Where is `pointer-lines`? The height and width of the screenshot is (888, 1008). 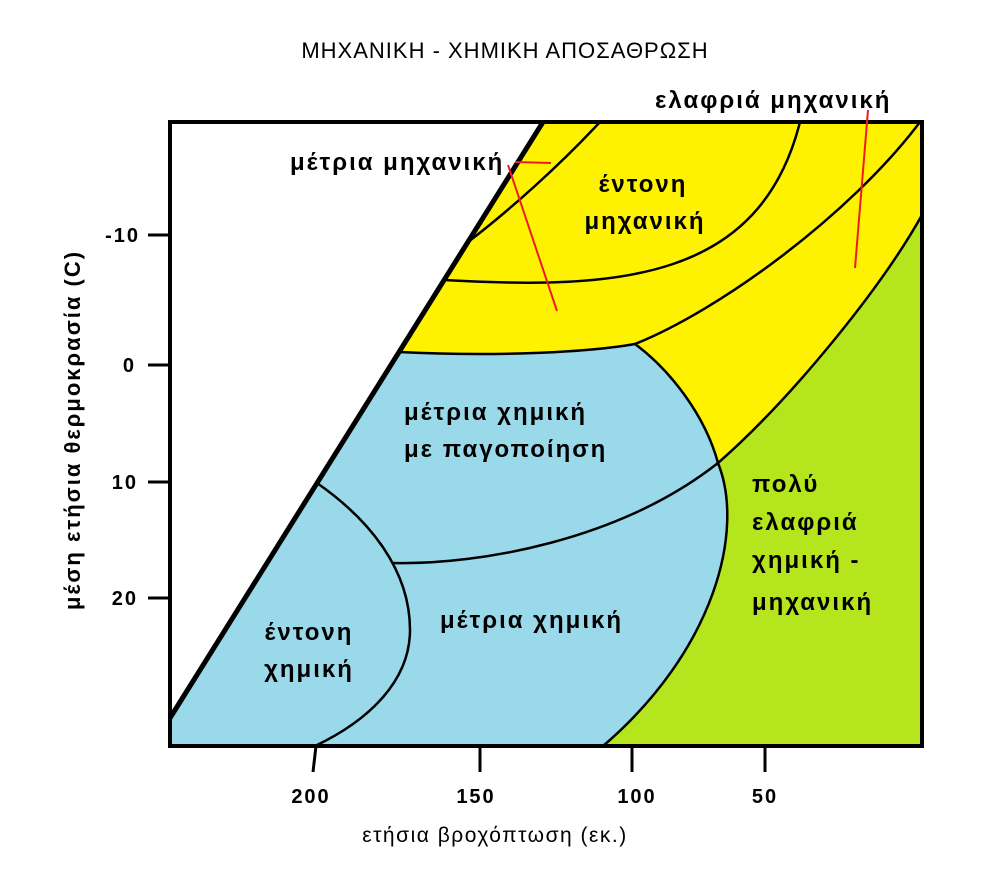
pointer-lines is located at coordinates (688, 210).